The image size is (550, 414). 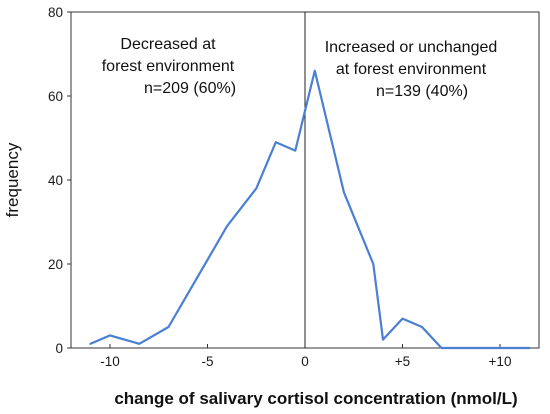 I want to click on y-axis-ticks: 0 20 40 60 80, so click(x=59, y=180).